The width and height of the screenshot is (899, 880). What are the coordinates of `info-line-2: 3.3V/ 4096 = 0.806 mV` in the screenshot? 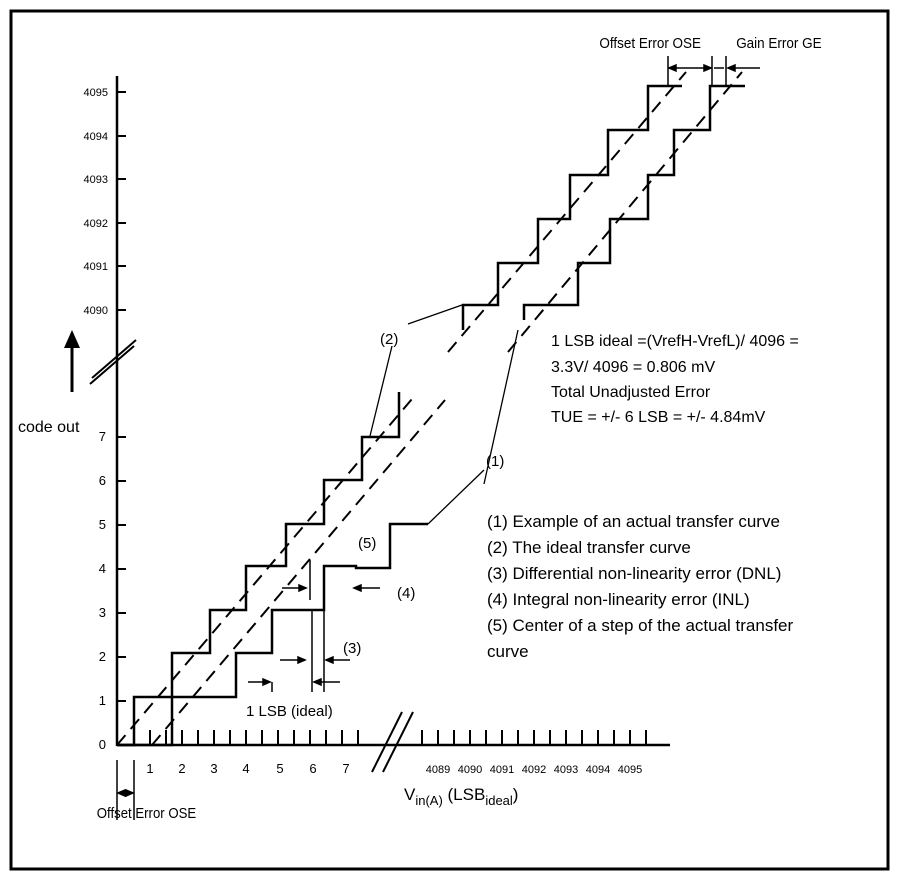 It's located at (633, 367).